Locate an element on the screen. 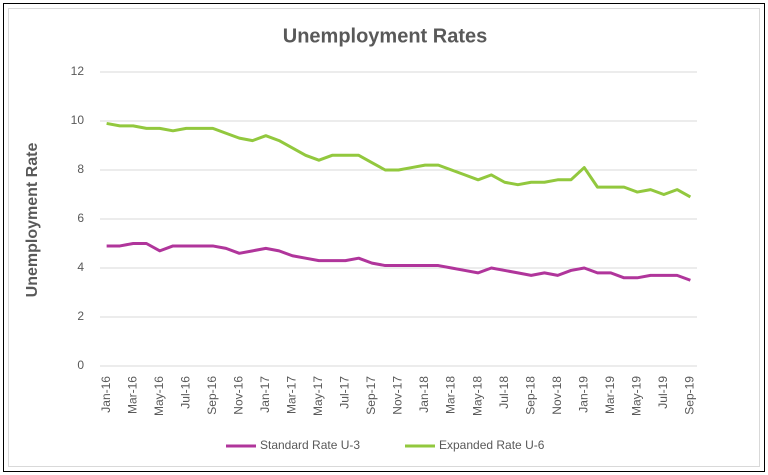 Image resolution: width=768 pixels, height=475 pixels. x-tick-label: Mar-17 is located at coordinates (292, 395).